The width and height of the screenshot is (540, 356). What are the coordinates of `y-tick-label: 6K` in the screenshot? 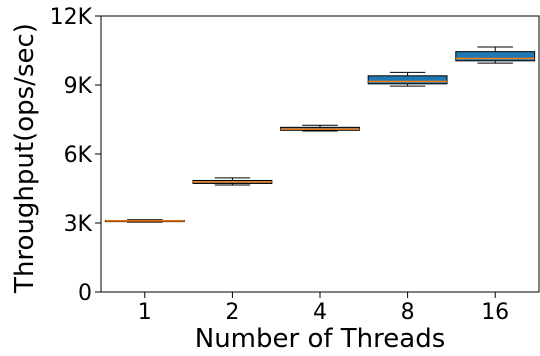 It's located at (78, 155).